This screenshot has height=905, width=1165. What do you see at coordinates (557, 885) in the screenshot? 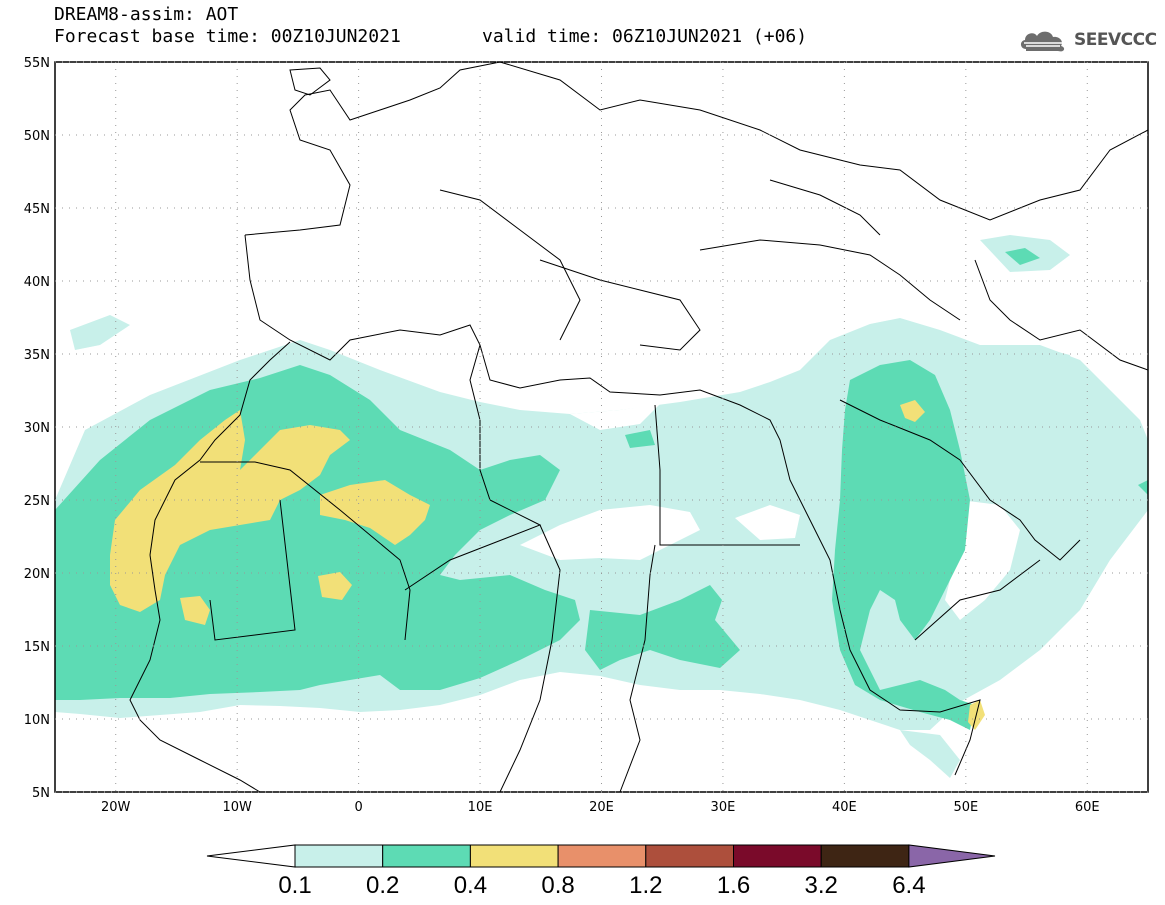
I see `colorbar-label: 0.8` at bounding box center [557, 885].